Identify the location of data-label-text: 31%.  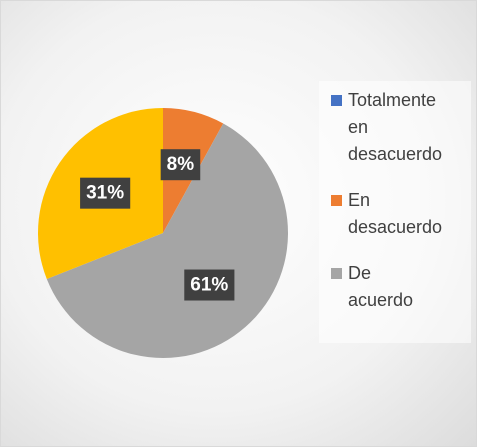
(105, 193).